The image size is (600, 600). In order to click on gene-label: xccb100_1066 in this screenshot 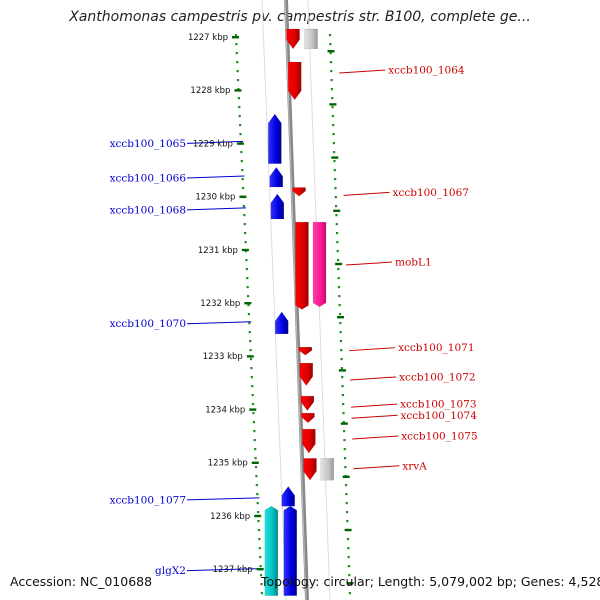, I will do `click(148, 178)`.